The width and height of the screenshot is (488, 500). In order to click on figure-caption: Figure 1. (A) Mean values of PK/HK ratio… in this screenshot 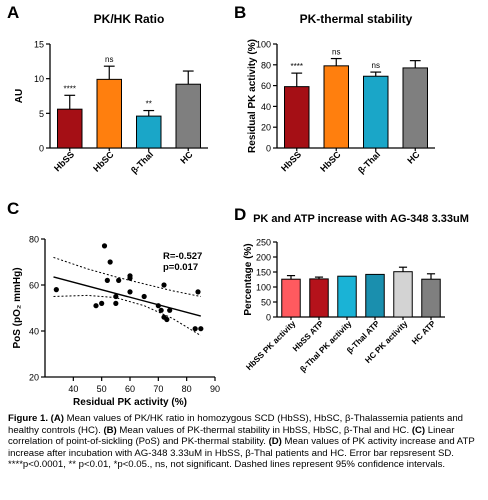, I will do `click(245, 442)`.